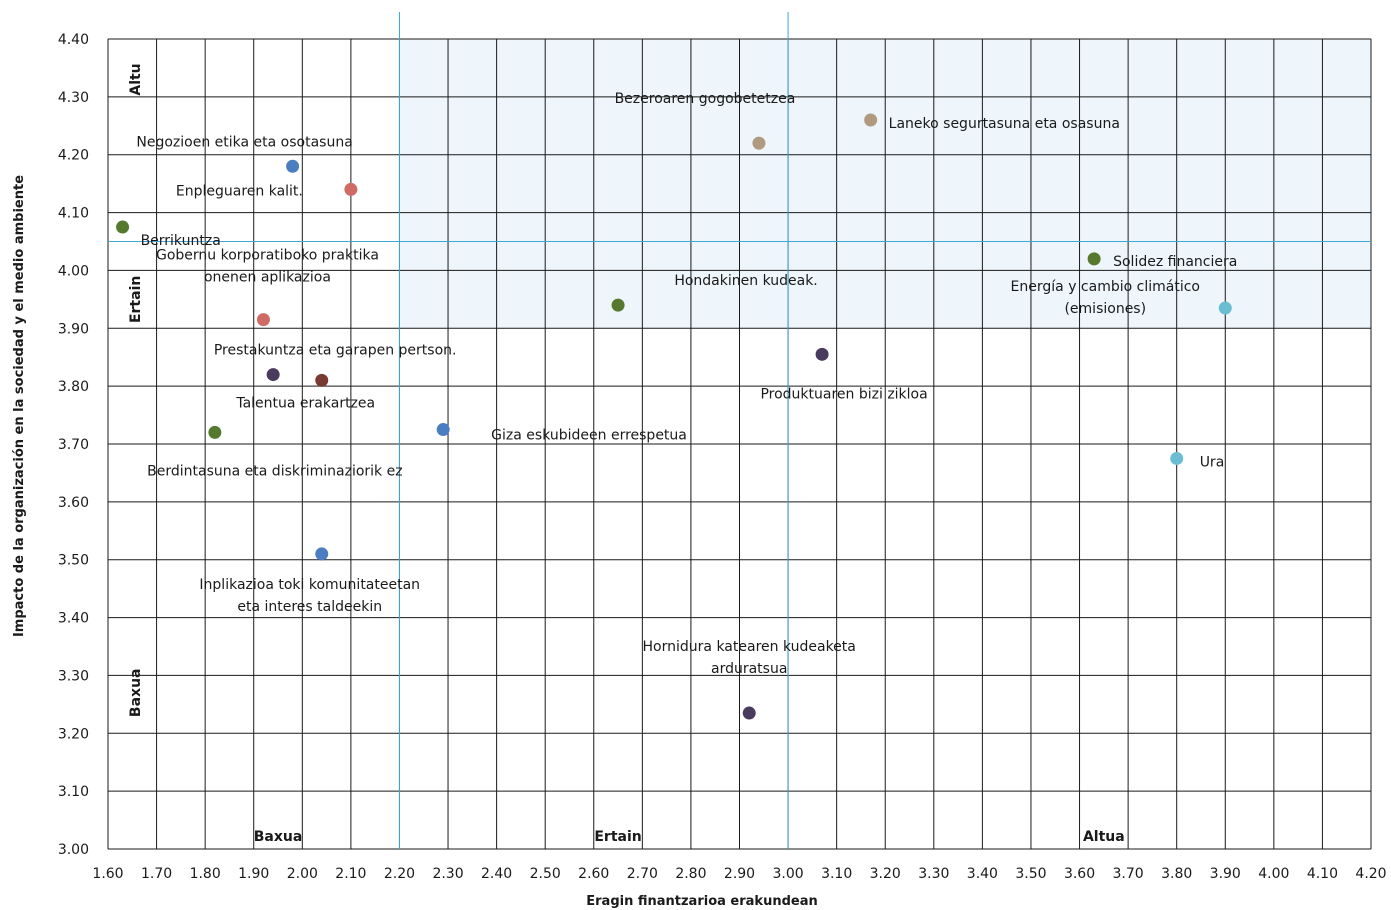 The height and width of the screenshot is (910, 1391). What do you see at coordinates (253, 874) in the screenshot?
I see `x-tick-label: 1.90` at bounding box center [253, 874].